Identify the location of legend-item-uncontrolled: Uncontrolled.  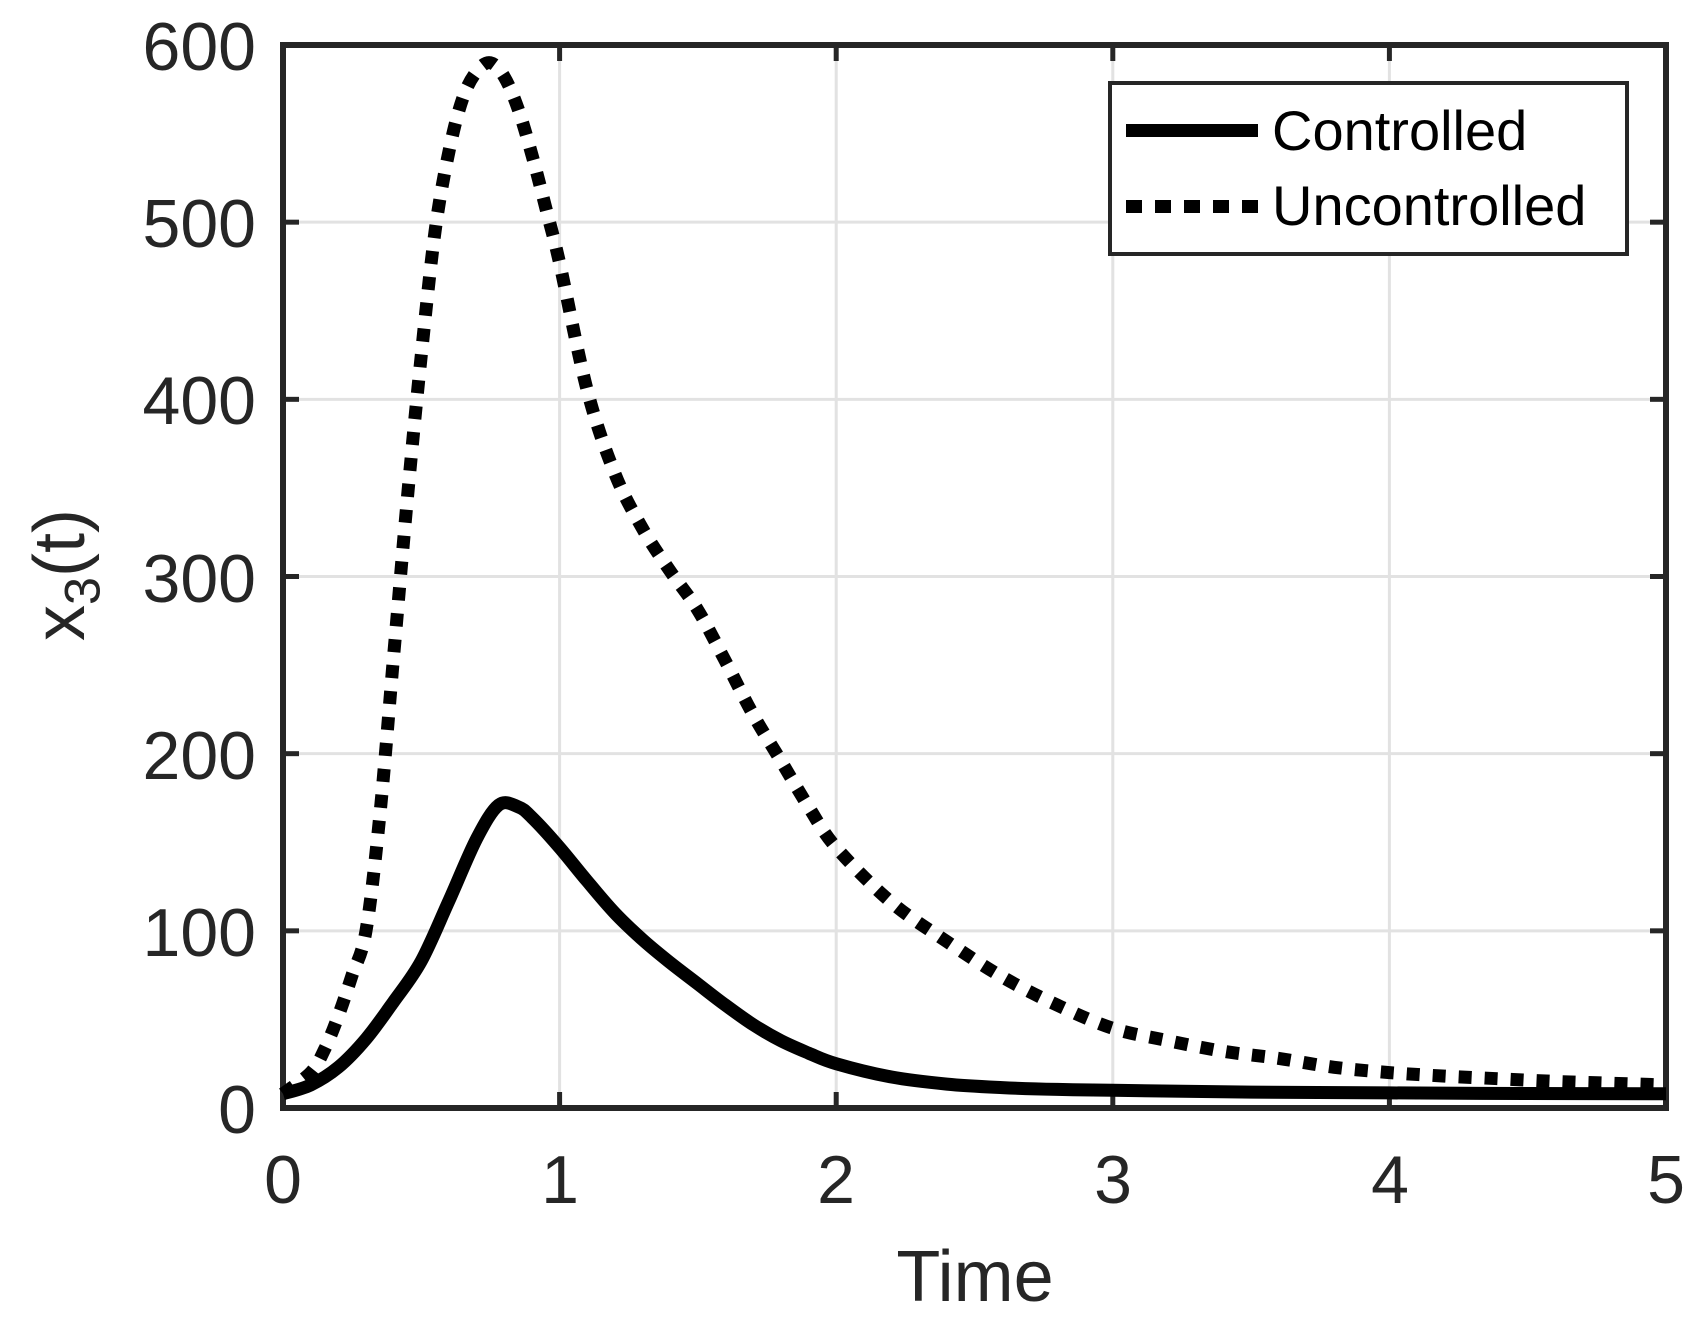
(1368, 206).